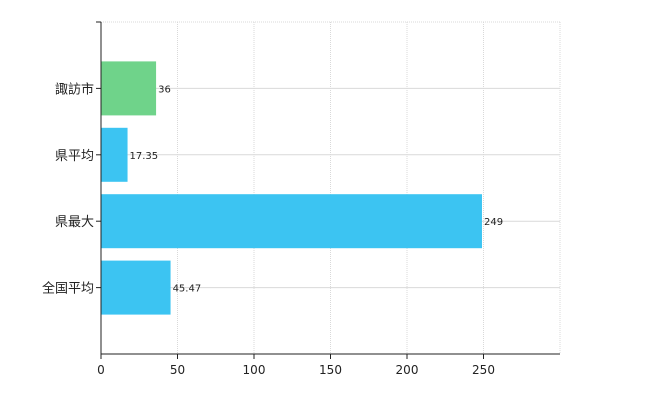  I want to click on x-tick-label: 250, so click(483, 370).